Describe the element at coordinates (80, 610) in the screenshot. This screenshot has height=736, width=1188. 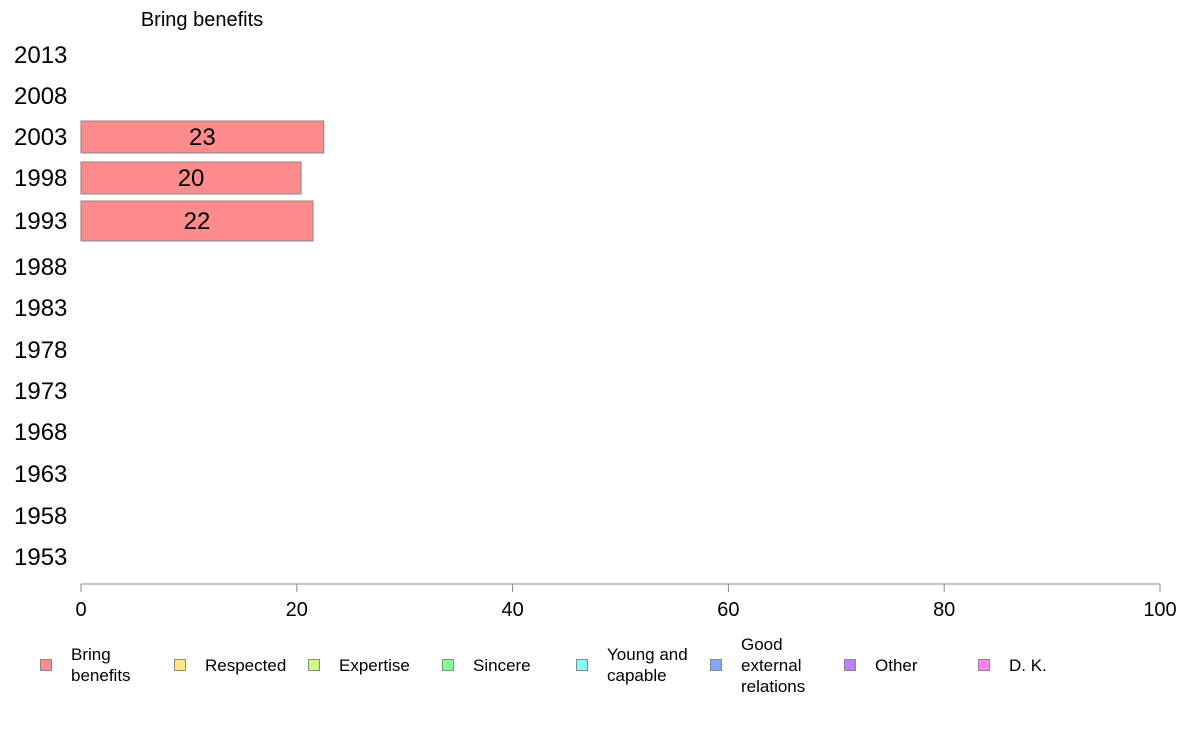
I see `x-tick-label: 0` at that location.